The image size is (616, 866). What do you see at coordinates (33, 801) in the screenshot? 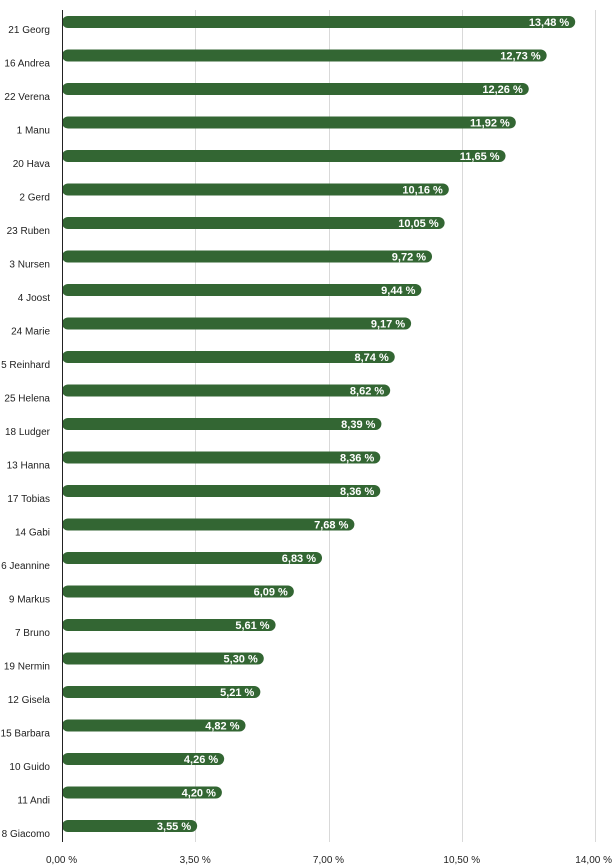
I see `category-label: 11 Andi` at bounding box center [33, 801].